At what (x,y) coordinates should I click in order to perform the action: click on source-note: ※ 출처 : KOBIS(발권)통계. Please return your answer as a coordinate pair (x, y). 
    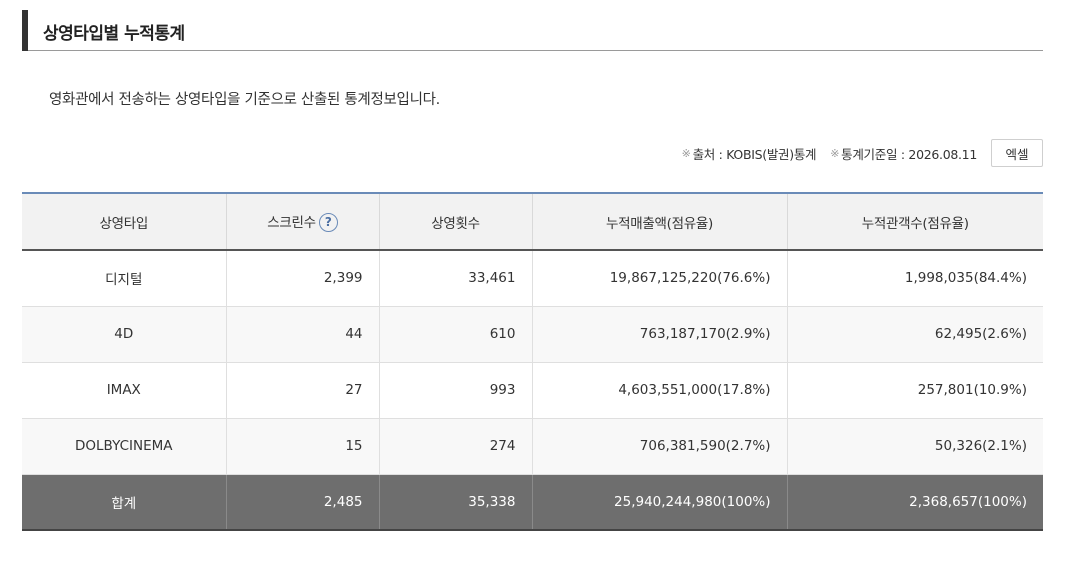
    Looking at the image, I should click on (749, 153).